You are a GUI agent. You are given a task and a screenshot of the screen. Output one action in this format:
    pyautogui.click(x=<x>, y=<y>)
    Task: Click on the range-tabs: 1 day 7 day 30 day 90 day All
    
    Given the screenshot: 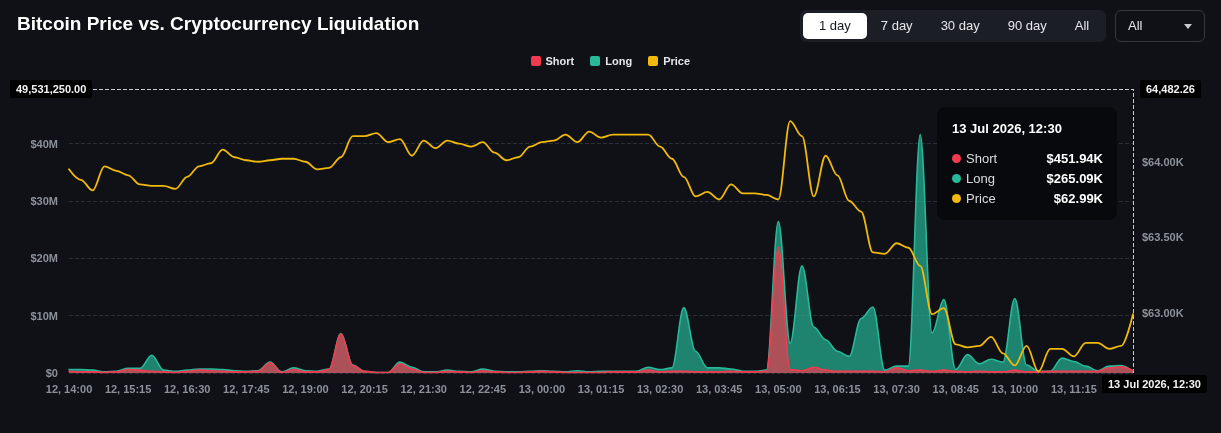 What is the action you would take?
    pyautogui.click(x=953, y=26)
    